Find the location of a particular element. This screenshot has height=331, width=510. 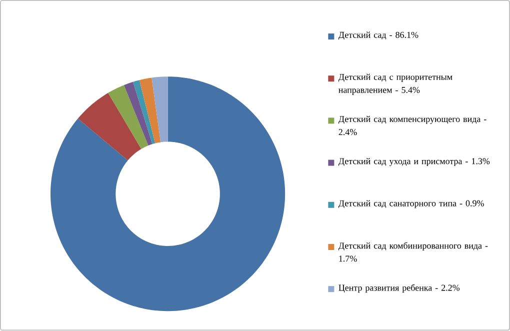

legend-label: Детский сад санаторного типа - 0.9% is located at coordinates (411, 204).